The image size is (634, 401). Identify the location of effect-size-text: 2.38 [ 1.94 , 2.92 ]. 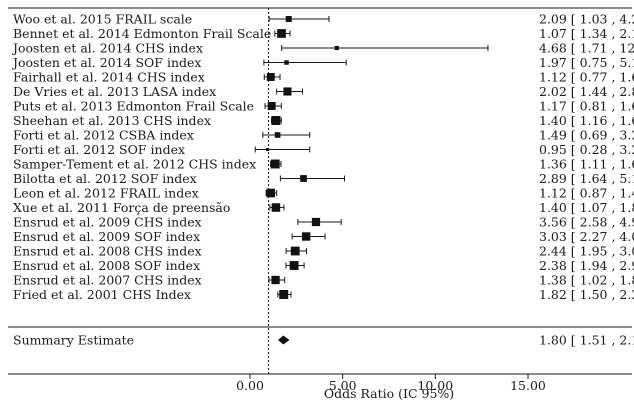
(586, 265).